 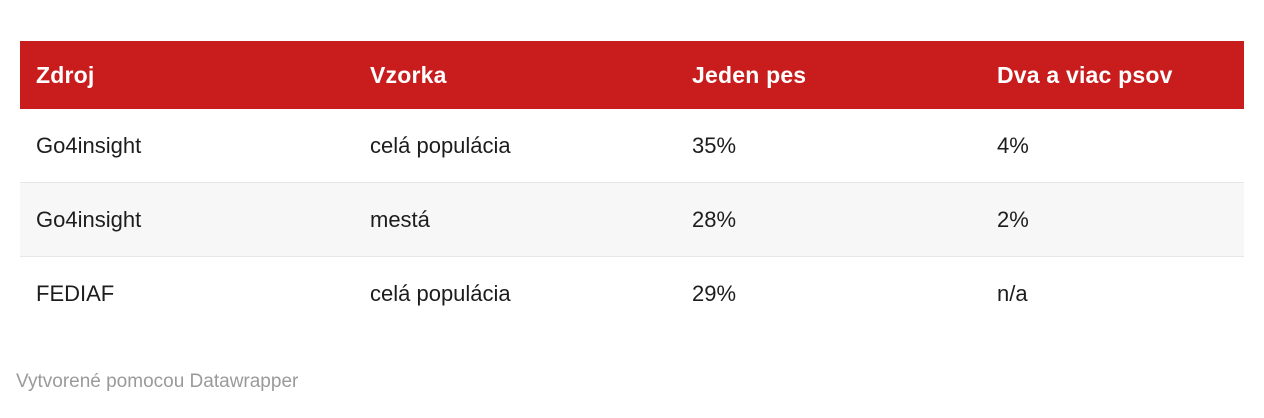 I want to click on table-cell-one-dog: 35%, so click(x=828, y=146).